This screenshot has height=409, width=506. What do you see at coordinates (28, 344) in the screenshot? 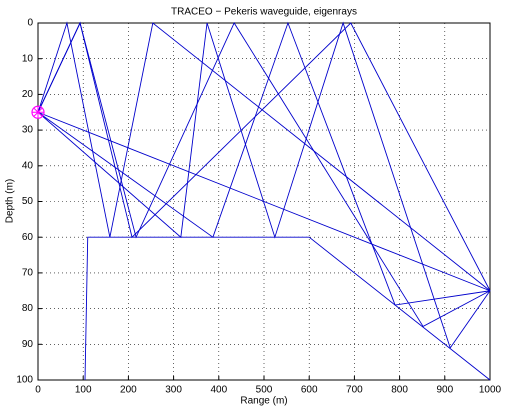
I see `y-tick-label: 90` at bounding box center [28, 344].